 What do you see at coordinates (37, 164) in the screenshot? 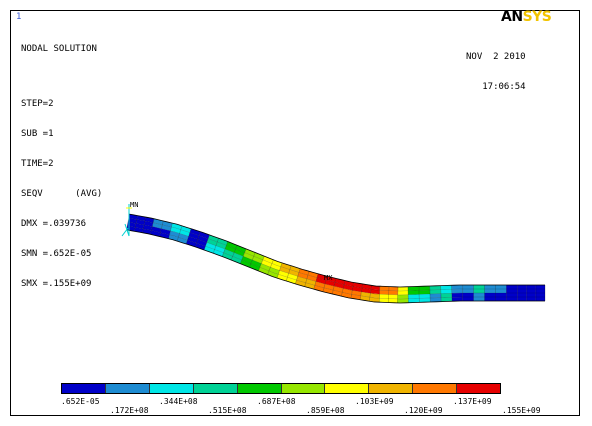
I see `time-label: TIME=2` at bounding box center [37, 164].